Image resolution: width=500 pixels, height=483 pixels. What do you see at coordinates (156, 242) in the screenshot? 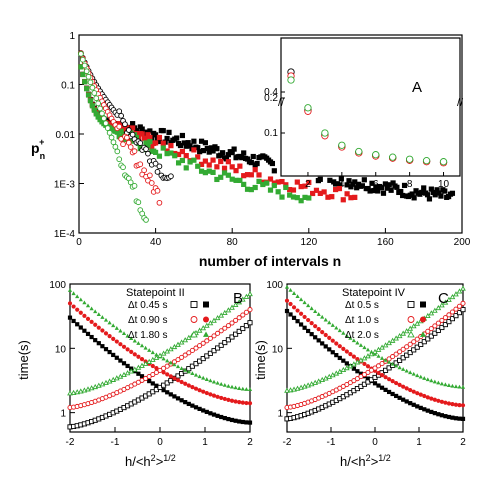
I see `top-x-tick-label: 40` at bounding box center [156, 242].